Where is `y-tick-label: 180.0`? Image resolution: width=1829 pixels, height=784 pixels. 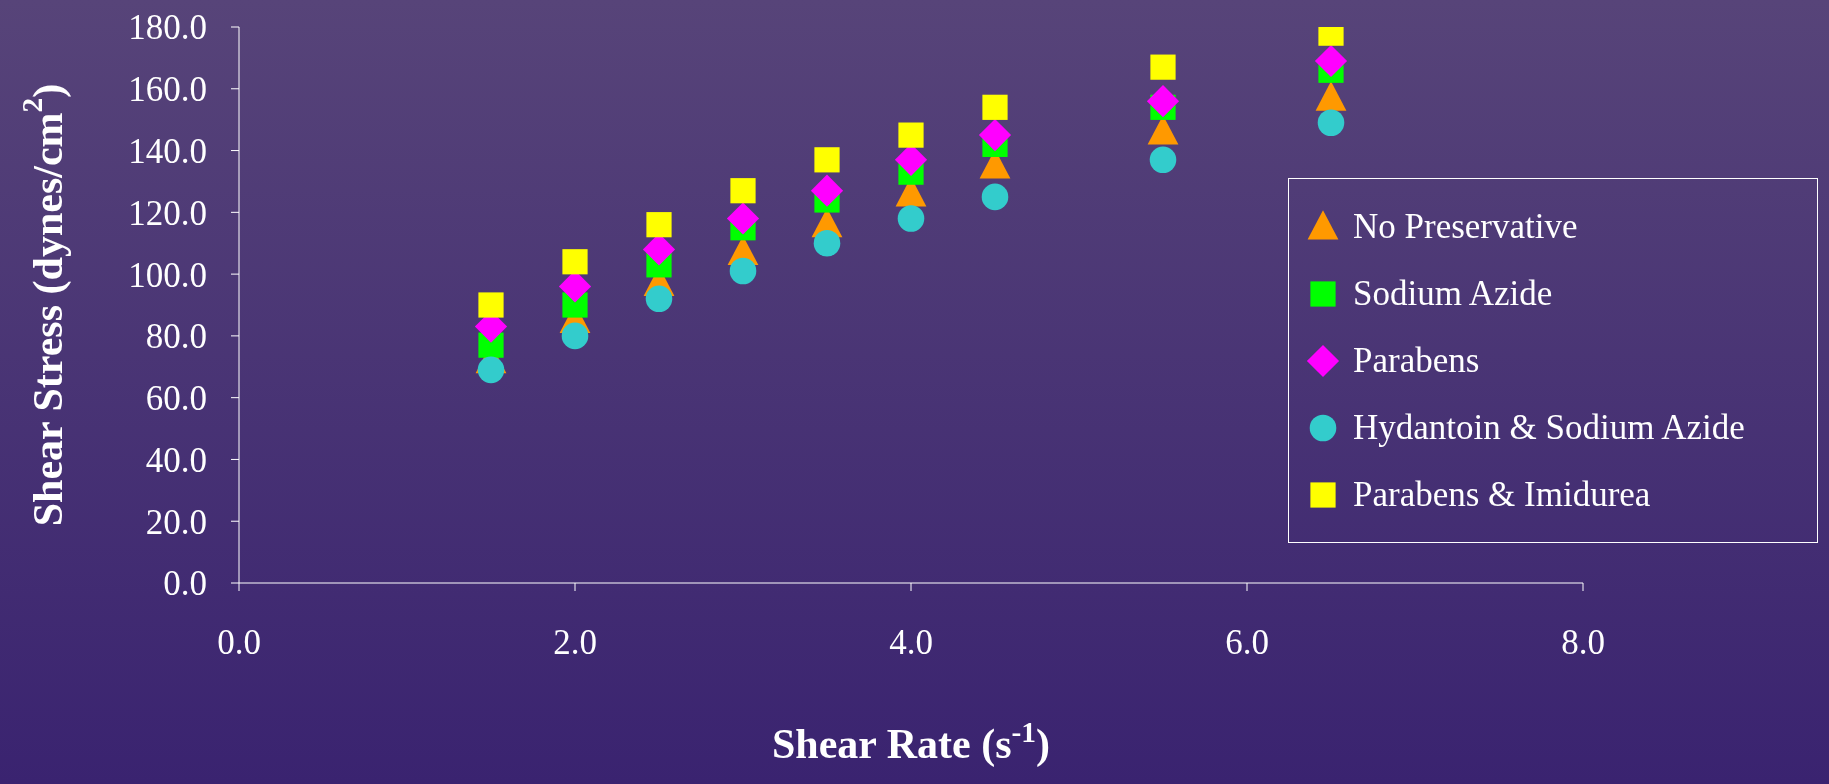 y-tick-label: 180.0 is located at coordinates (167, 28).